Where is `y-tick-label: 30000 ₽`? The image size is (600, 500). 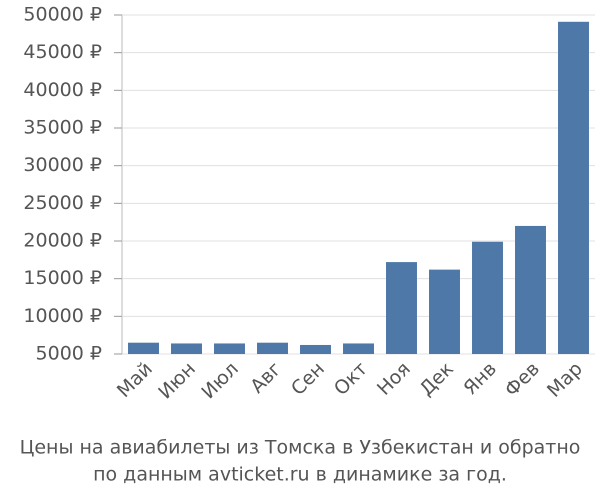 y-tick-label: 30000 ₽ is located at coordinates (62, 165).